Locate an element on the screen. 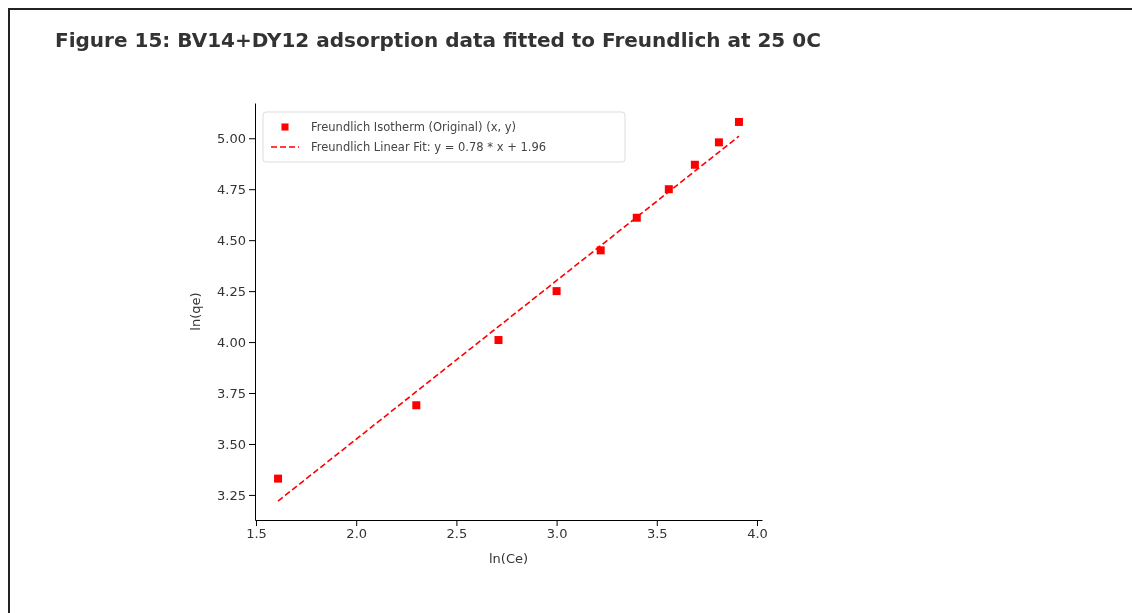 This screenshot has height=613, width=1132. y-tick-label: 4.75 is located at coordinates (231, 189).